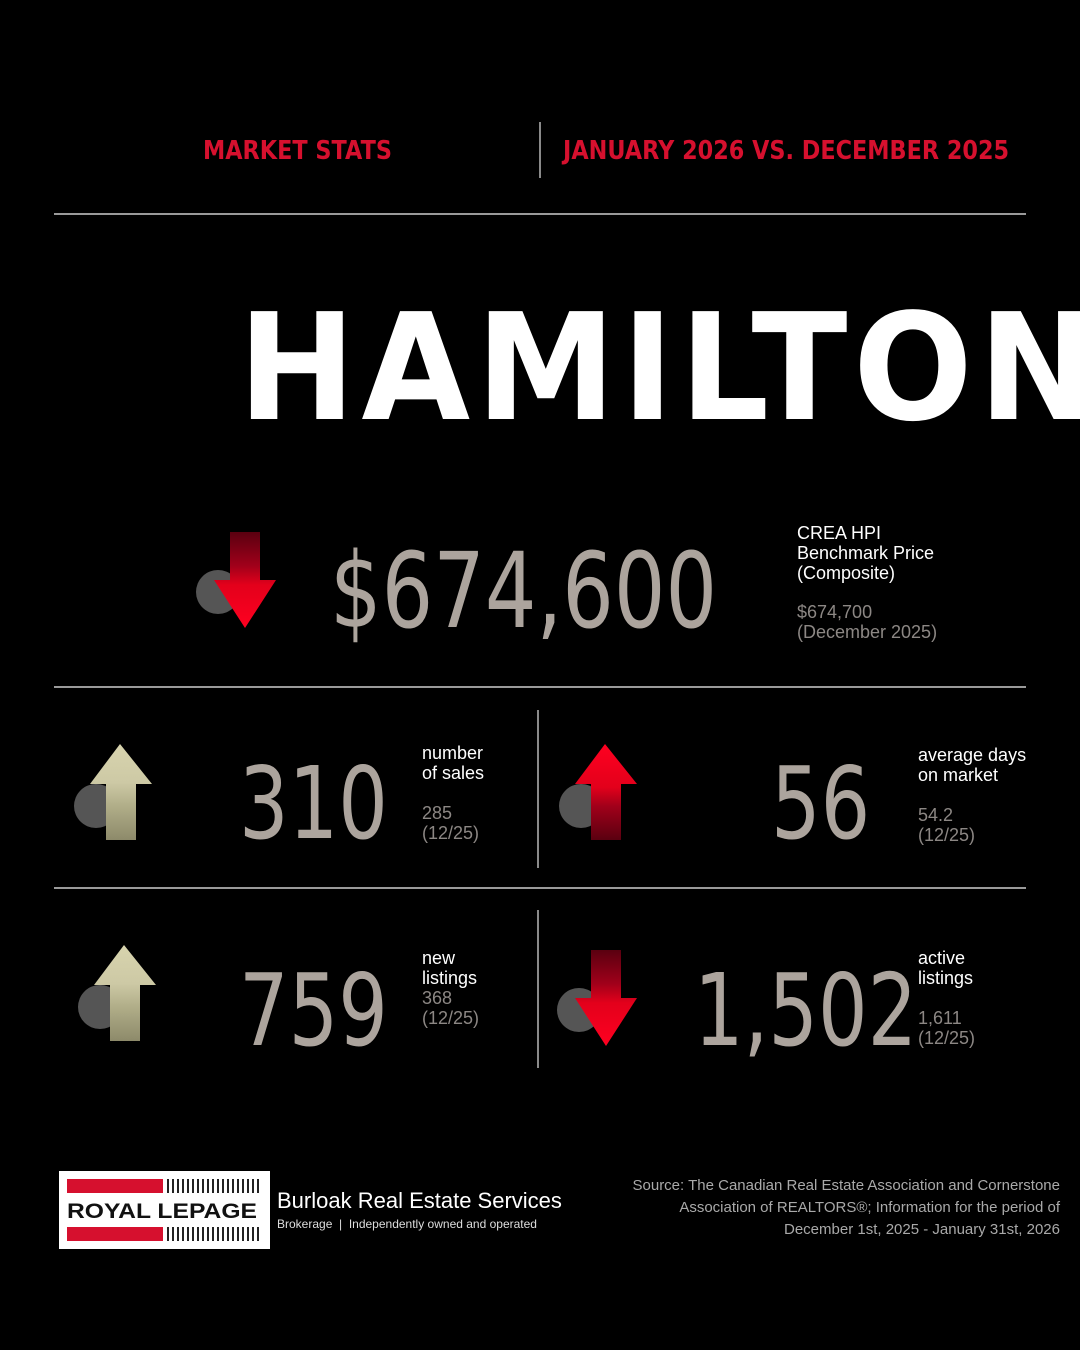  I want to click on city-name: HAMILTON, so click(659, 368).